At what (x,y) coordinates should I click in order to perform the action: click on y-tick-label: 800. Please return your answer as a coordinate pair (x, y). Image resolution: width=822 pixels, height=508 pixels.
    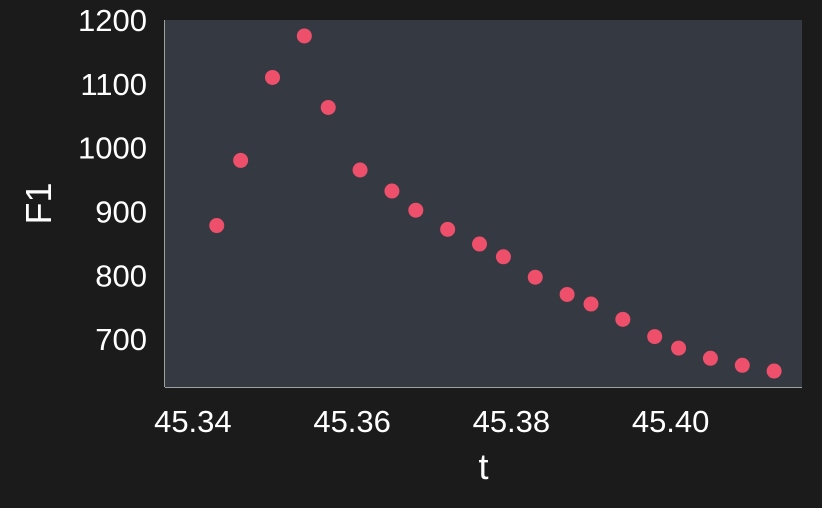
    Looking at the image, I should click on (121, 275).